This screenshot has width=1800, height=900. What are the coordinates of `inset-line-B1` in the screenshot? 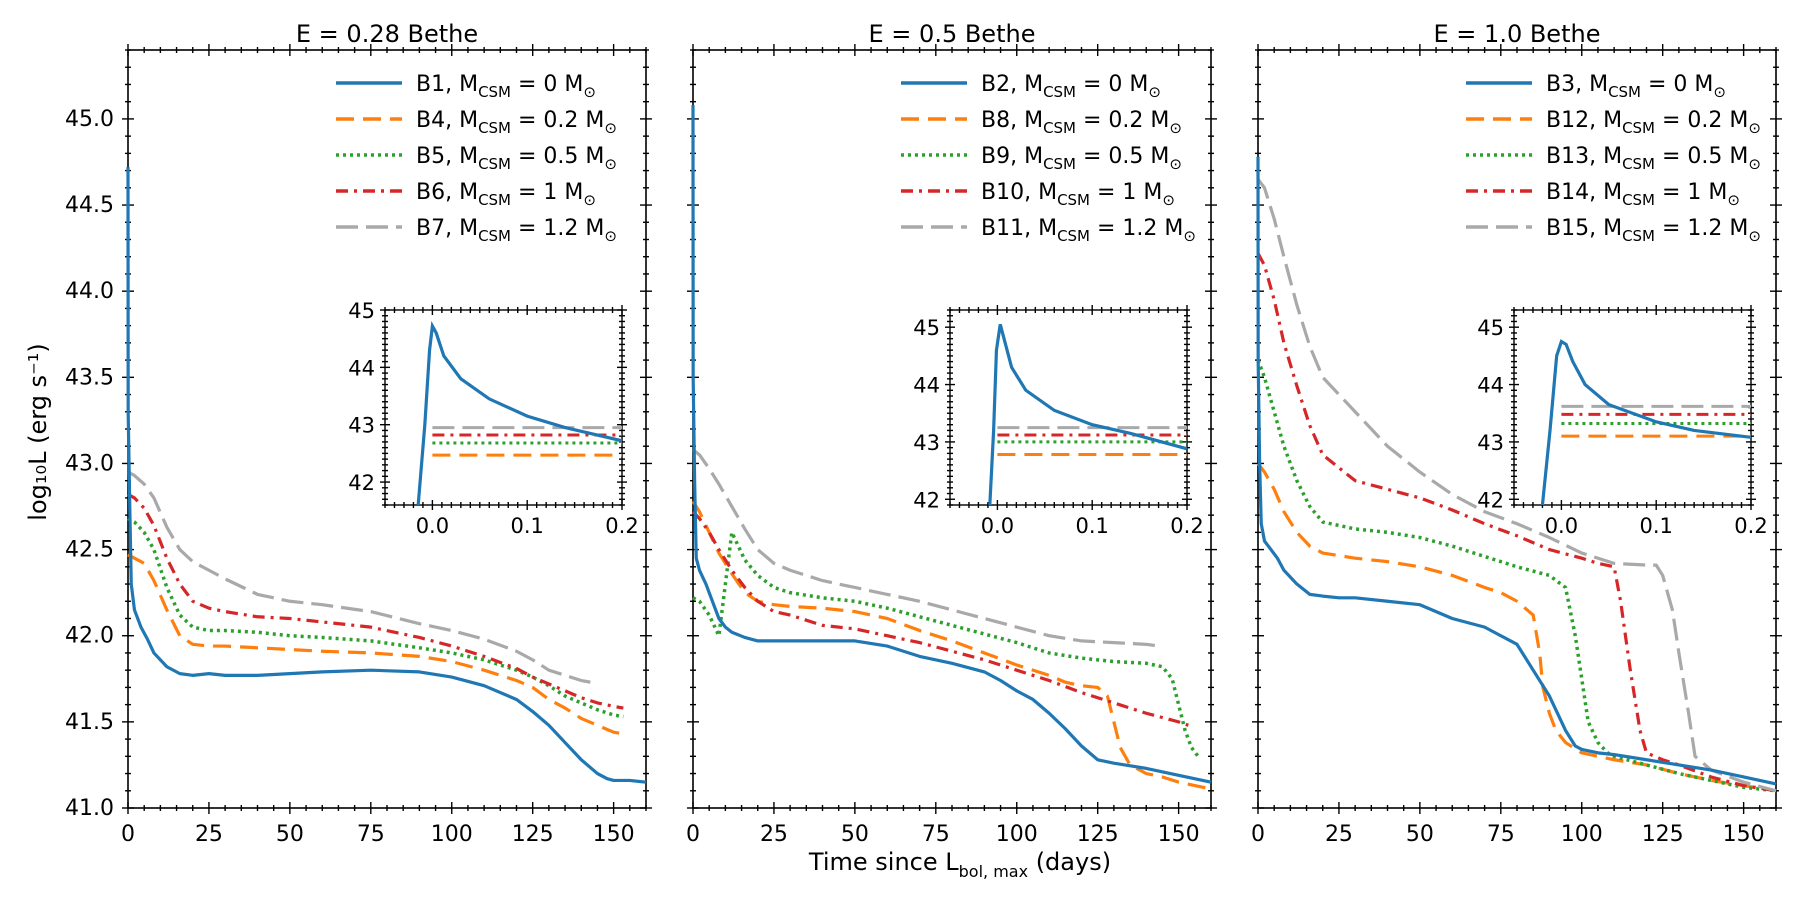 It's located at (519, 412).